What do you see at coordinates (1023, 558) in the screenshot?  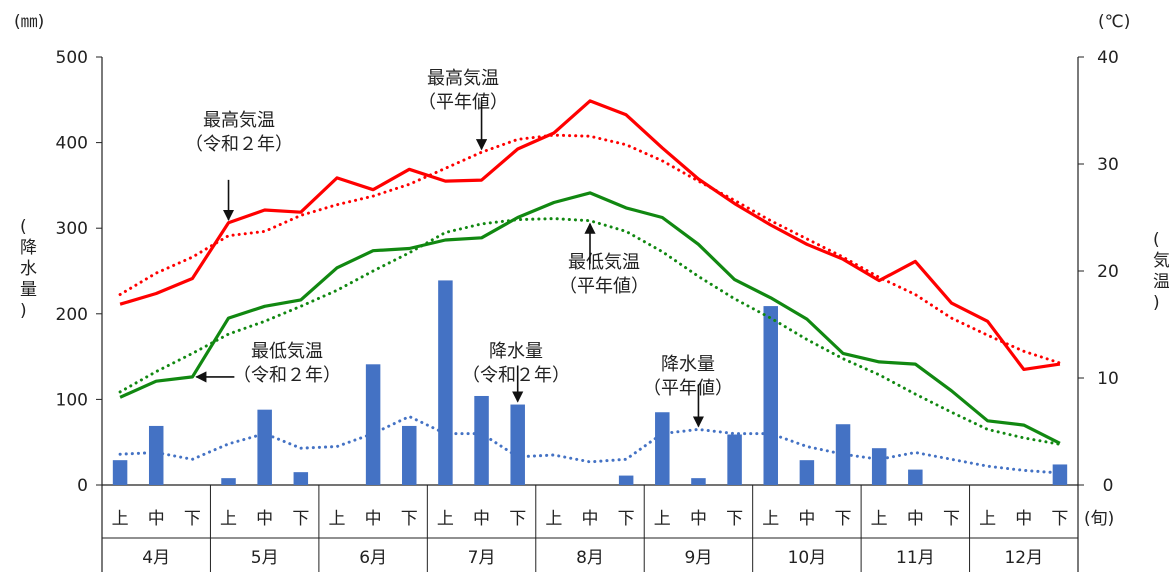 I see `month-label: 12月` at bounding box center [1023, 558].